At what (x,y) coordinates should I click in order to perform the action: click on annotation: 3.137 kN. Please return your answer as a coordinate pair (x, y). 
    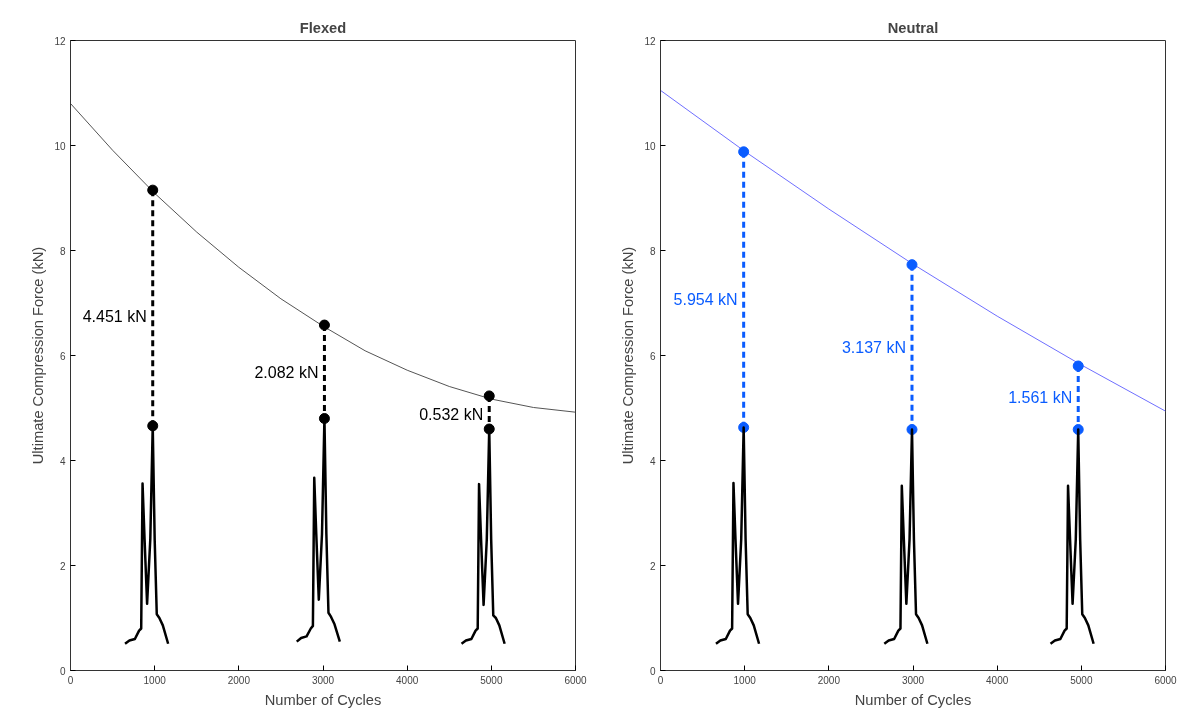
    Looking at the image, I should click on (873, 347).